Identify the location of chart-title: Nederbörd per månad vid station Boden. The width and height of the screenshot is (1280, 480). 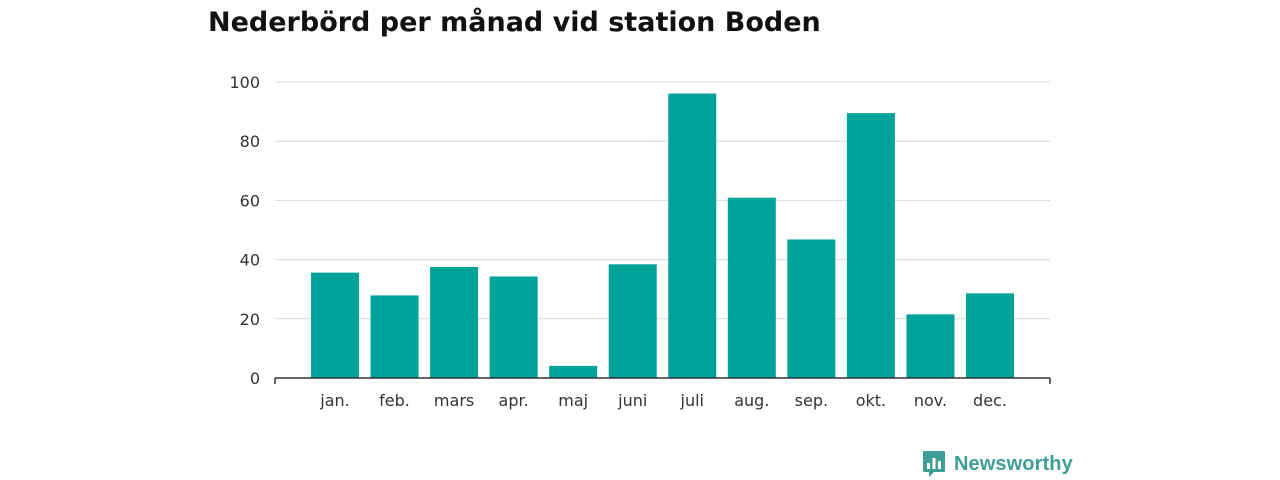
(514, 22).